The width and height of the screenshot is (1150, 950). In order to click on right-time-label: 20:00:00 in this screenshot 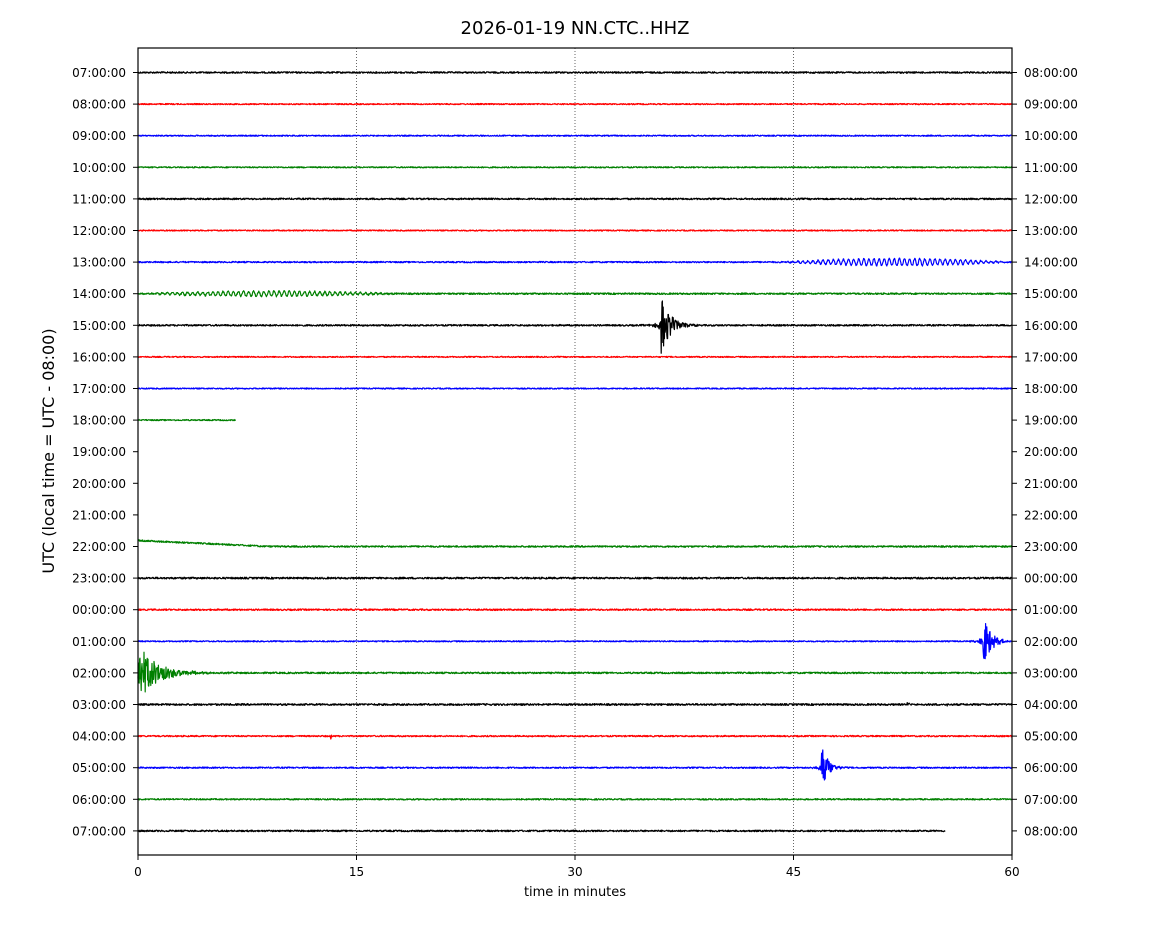, I will do `click(1051, 452)`.